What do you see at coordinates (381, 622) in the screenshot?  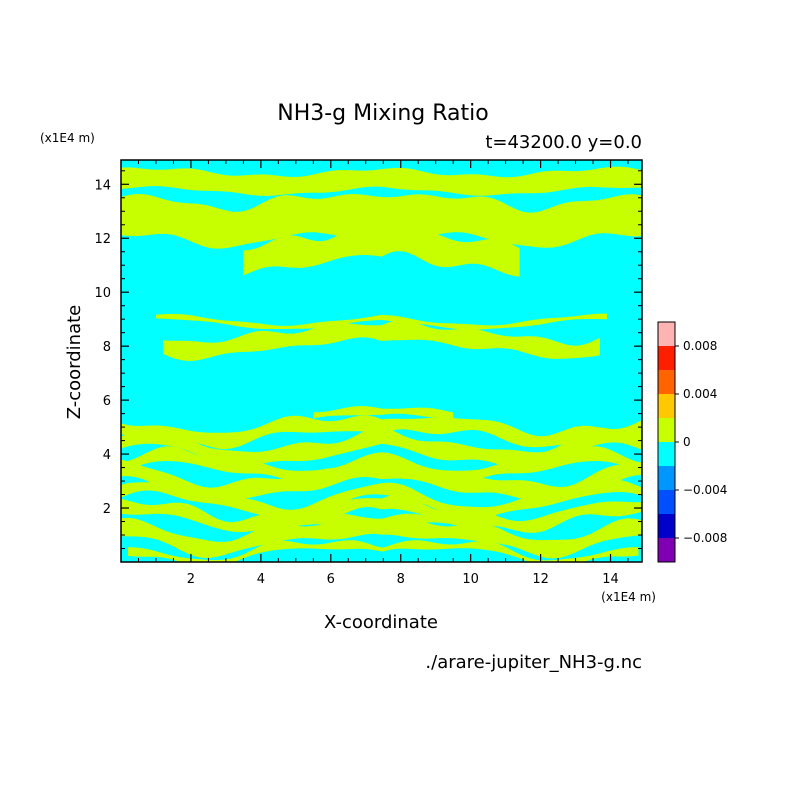 I see `x-axis-title: X-coordinate` at bounding box center [381, 622].